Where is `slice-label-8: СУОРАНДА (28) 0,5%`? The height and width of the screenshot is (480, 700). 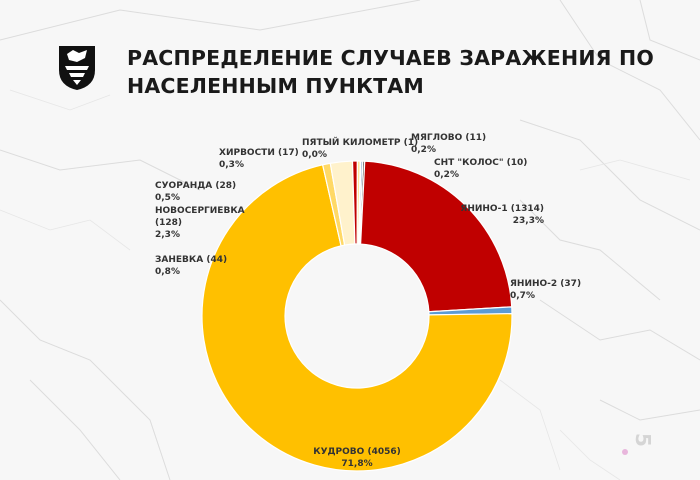
slice-label-8: СУОРАНДА (28) 0,5% is located at coordinates (195, 192).